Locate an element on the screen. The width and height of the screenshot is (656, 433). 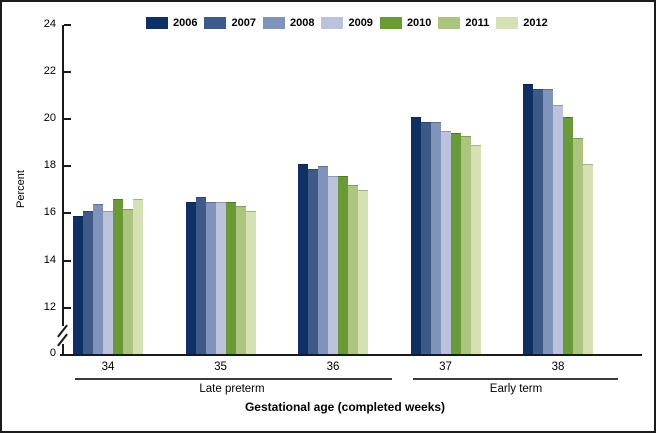
legend-item-2006: 2006 is located at coordinates (171, 23).